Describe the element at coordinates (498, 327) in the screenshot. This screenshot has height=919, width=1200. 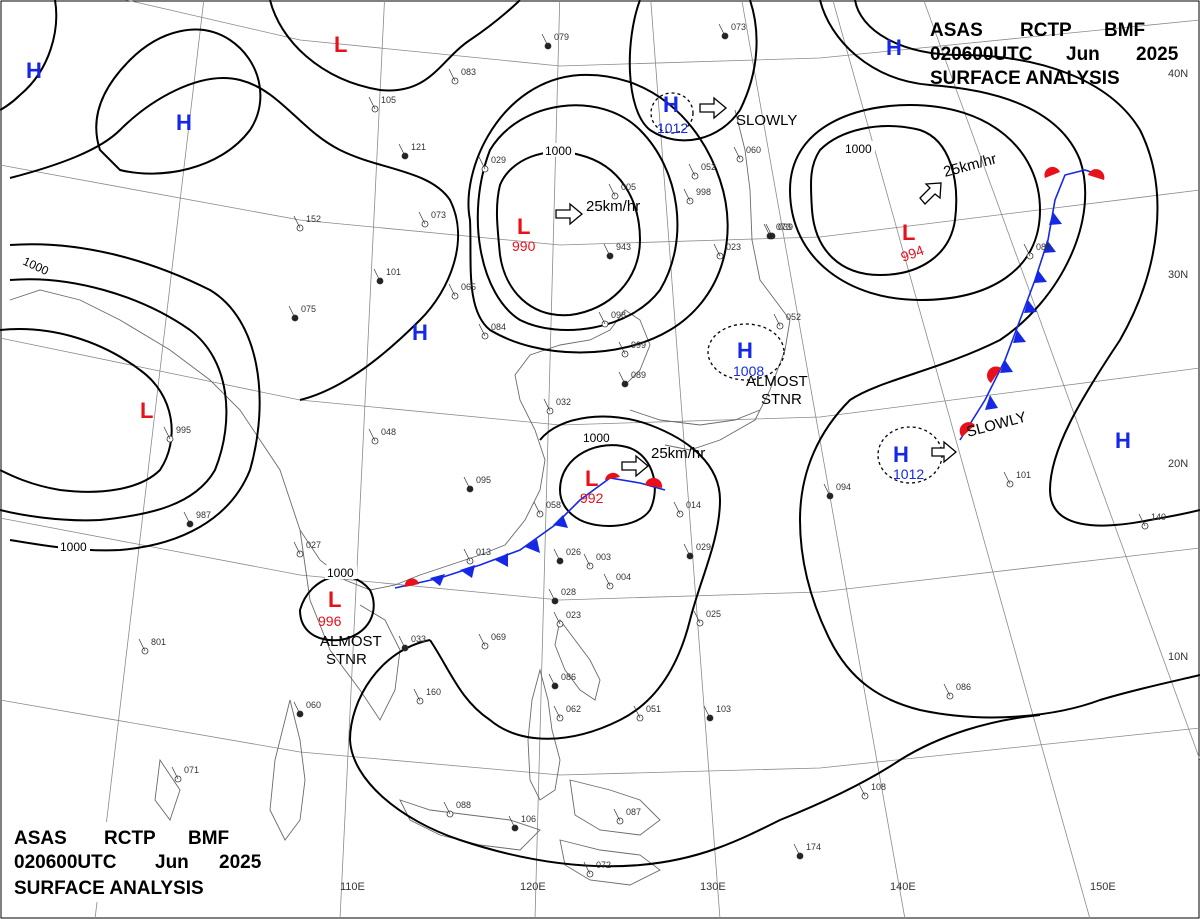
I see `station-pressure: 084` at that location.